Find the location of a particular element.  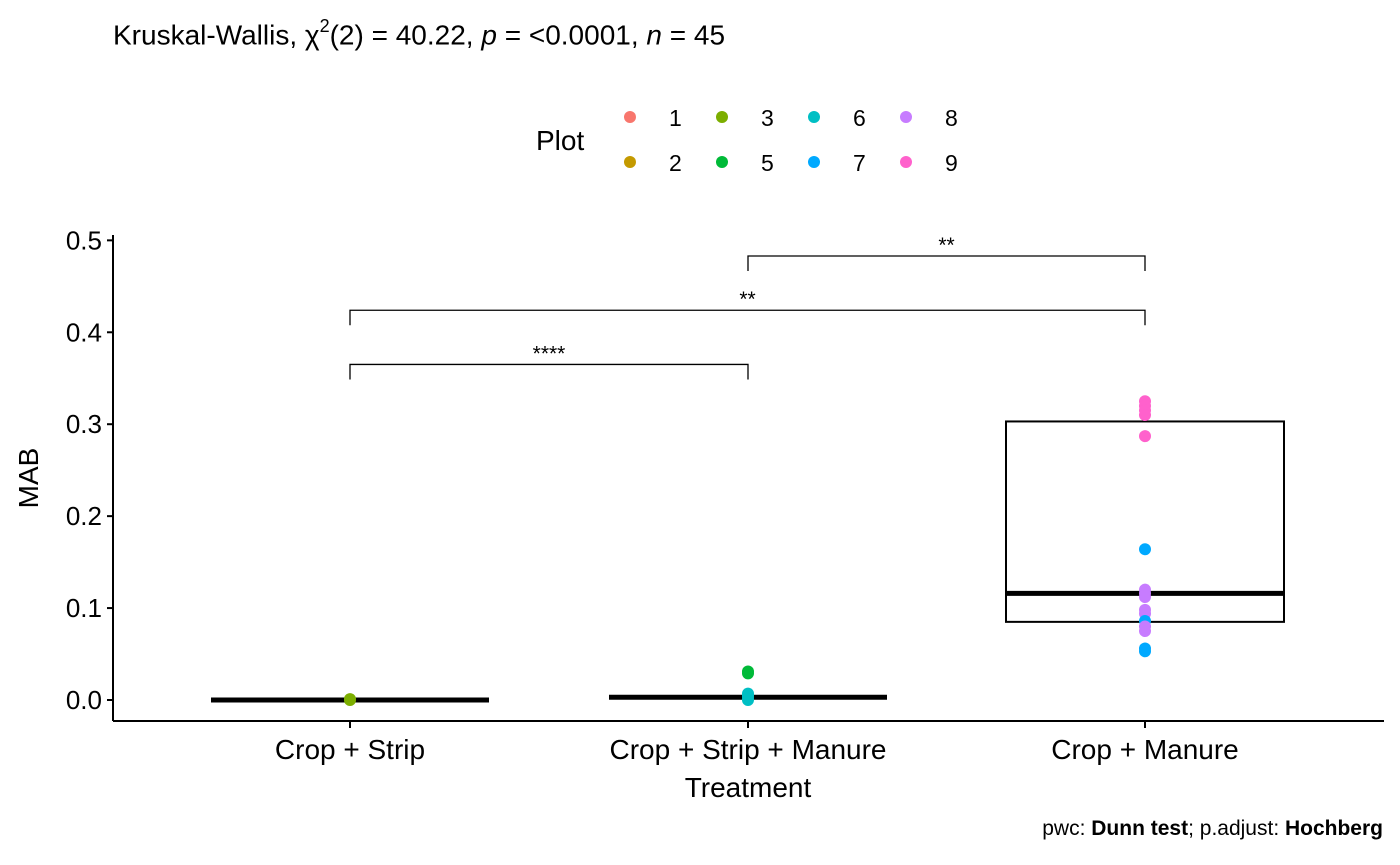

legend-label: 8 is located at coordinates (951, 118).